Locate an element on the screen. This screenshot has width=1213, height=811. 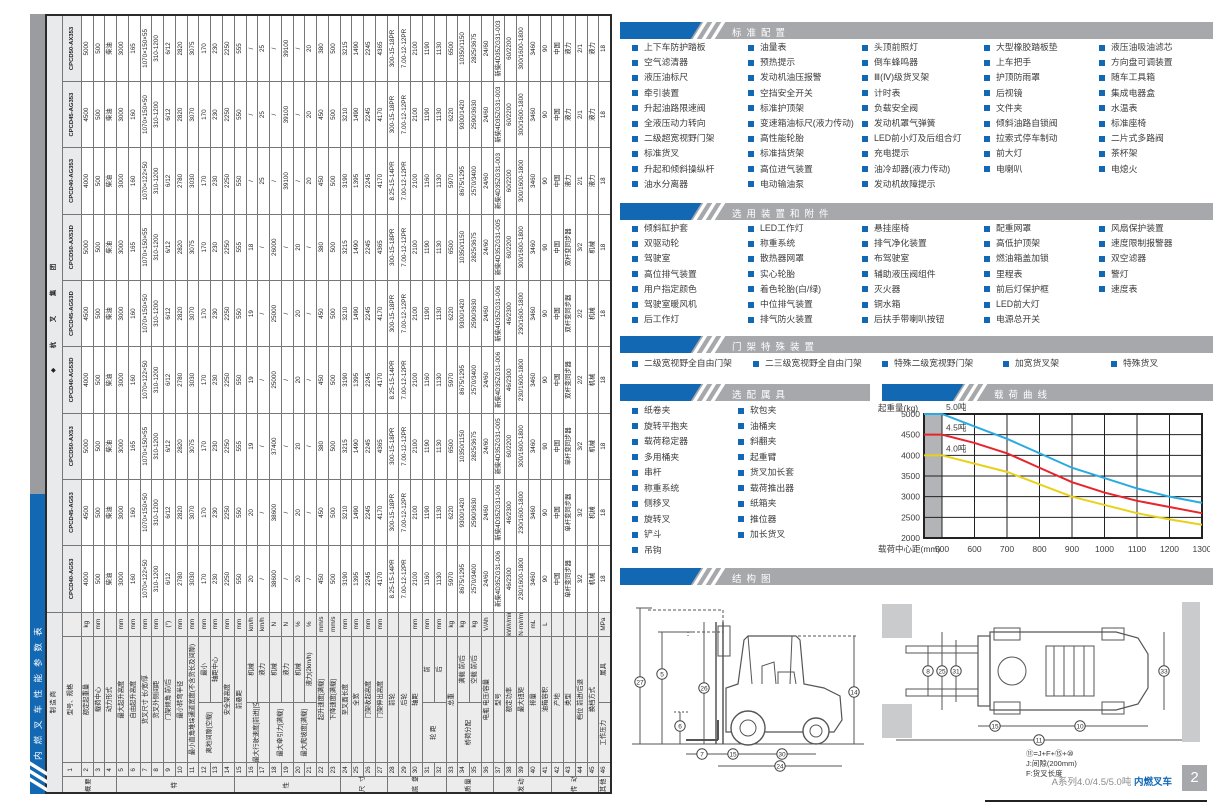
config-item-label: 负载安全阀 is located at coordinates (896, 107).